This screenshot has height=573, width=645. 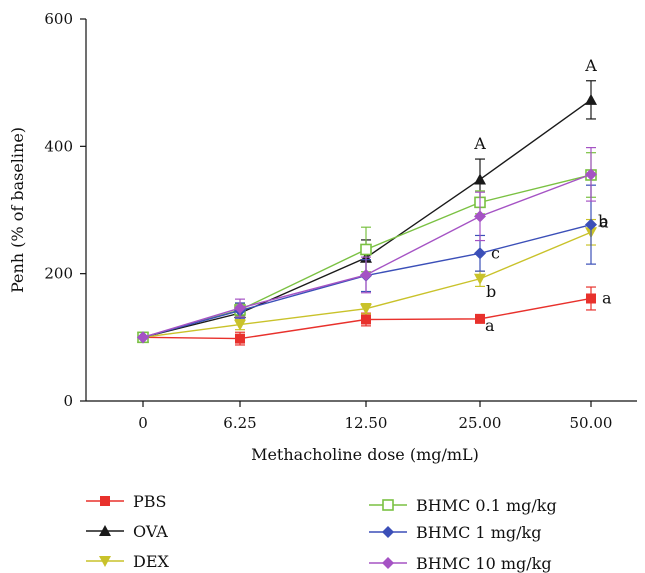 What do you see at coordinates (591, 423) in the screenshot?
I see `x-tick-label: 50.00` at bounding box center [591, 423].